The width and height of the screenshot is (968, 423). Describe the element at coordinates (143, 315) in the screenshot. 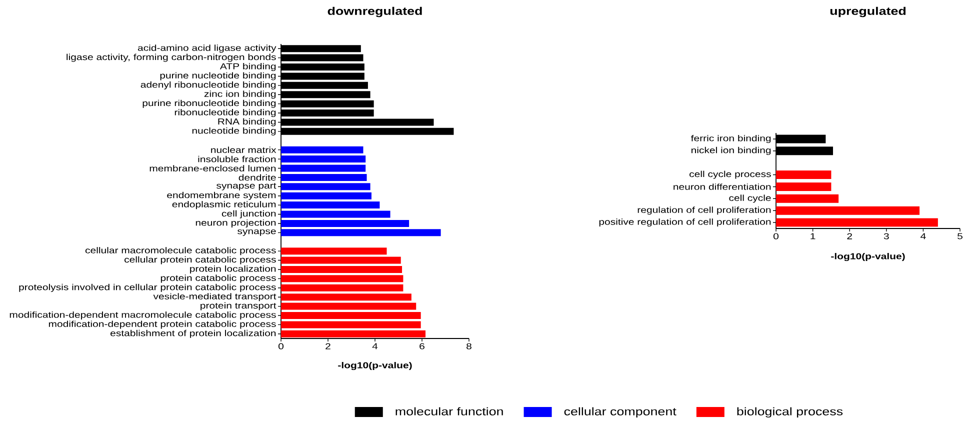

I see `y-tick-label: modification-dependent macromolecule catabolic process` at that location.